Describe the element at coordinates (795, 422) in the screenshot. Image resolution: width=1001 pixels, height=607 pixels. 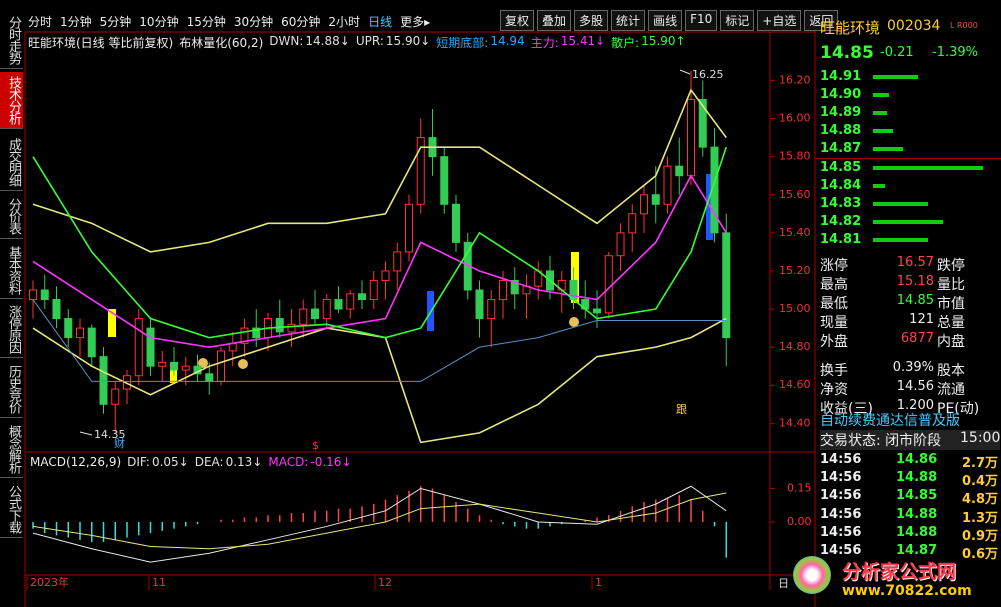
I see `y-tick-label: 14.40` at that location.